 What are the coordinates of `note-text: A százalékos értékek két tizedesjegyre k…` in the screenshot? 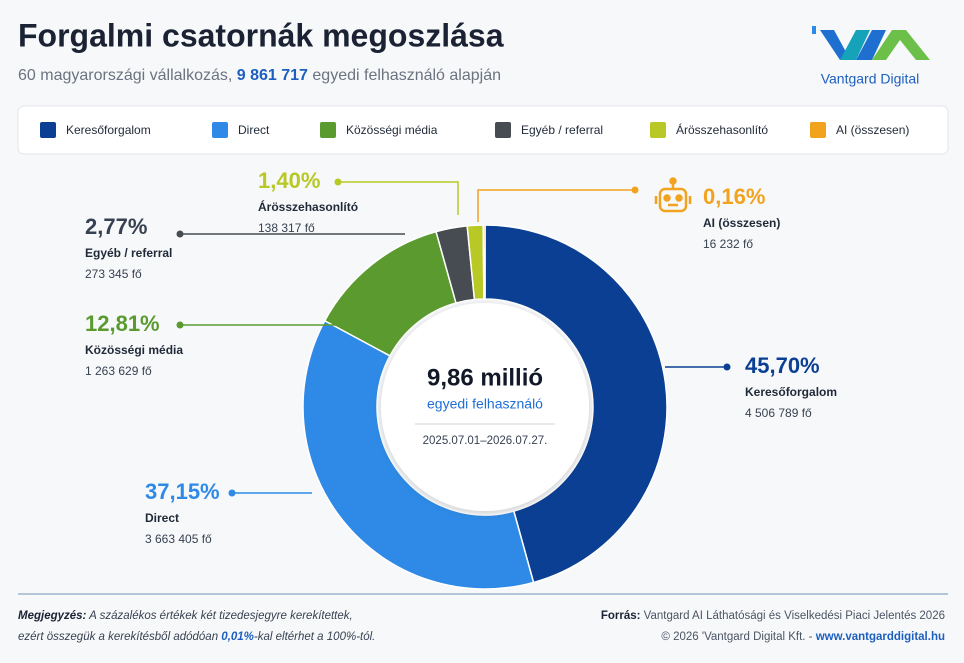 It's located at (219, 616).